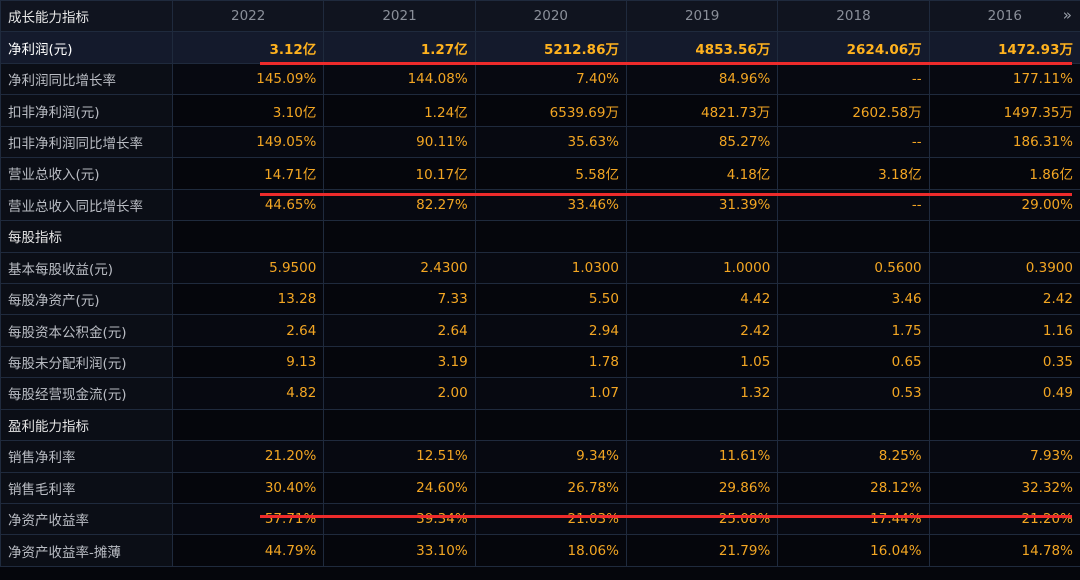 This screenshot has height=580, width=1080. What do you see at coordinates (1004, 456) in the screenshot?
I see `value-cell: 7.93%` at bounding box center [1004, 456].